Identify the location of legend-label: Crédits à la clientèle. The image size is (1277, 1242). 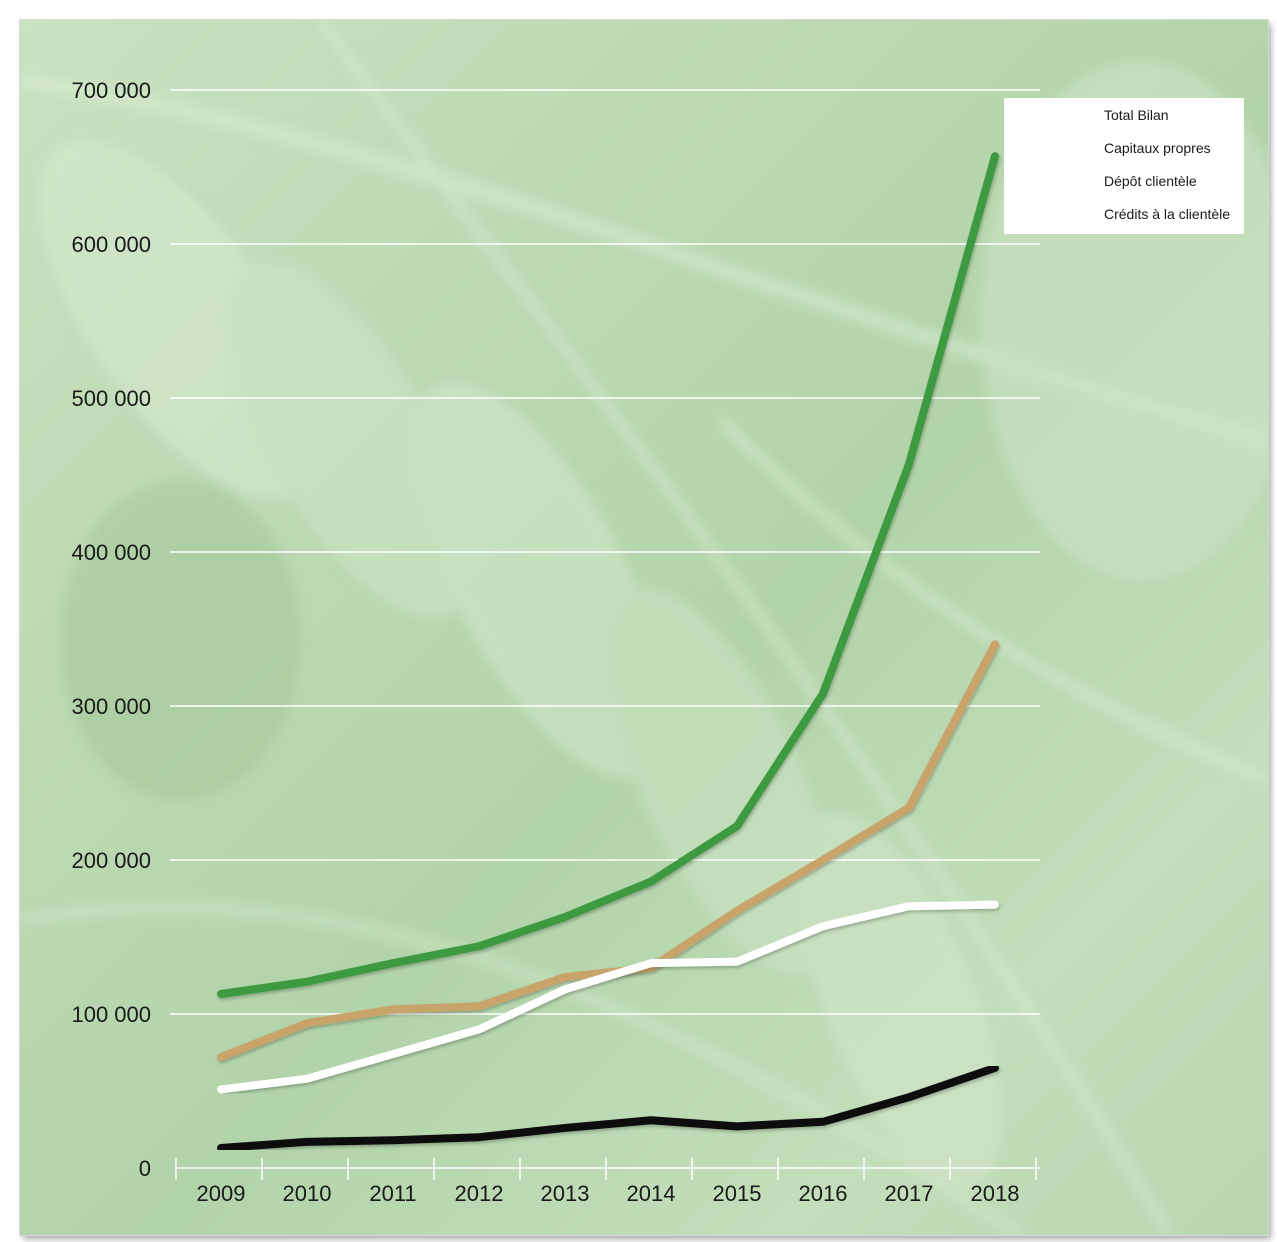
(1167, 214).